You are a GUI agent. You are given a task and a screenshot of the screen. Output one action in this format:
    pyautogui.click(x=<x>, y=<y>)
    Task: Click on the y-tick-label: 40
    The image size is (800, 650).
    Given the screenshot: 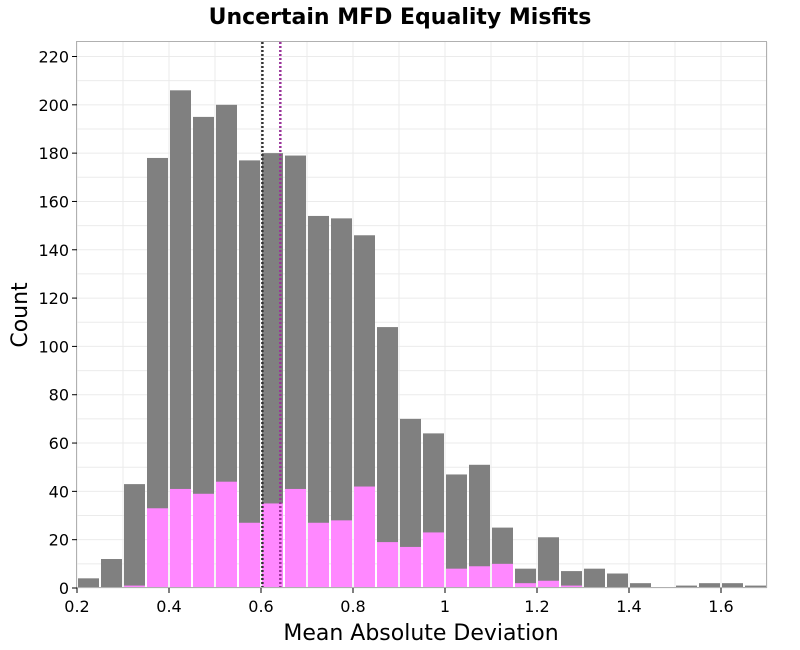 What is the action you would take?
    pyautogui.click(x=59, y=491)
    